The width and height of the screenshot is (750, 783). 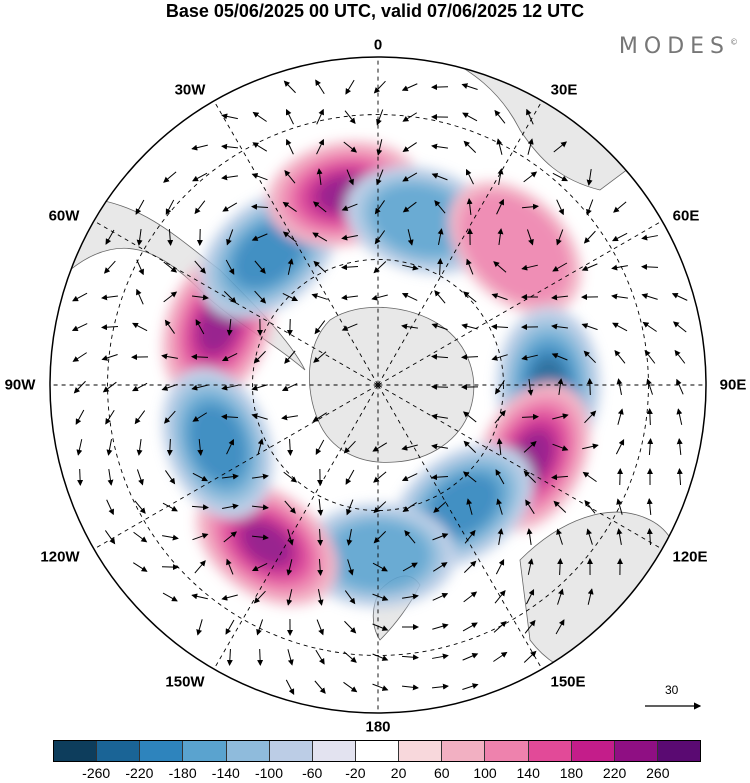 I want to click on colorbar-tick-label: 60, so click(x=442, y=773).